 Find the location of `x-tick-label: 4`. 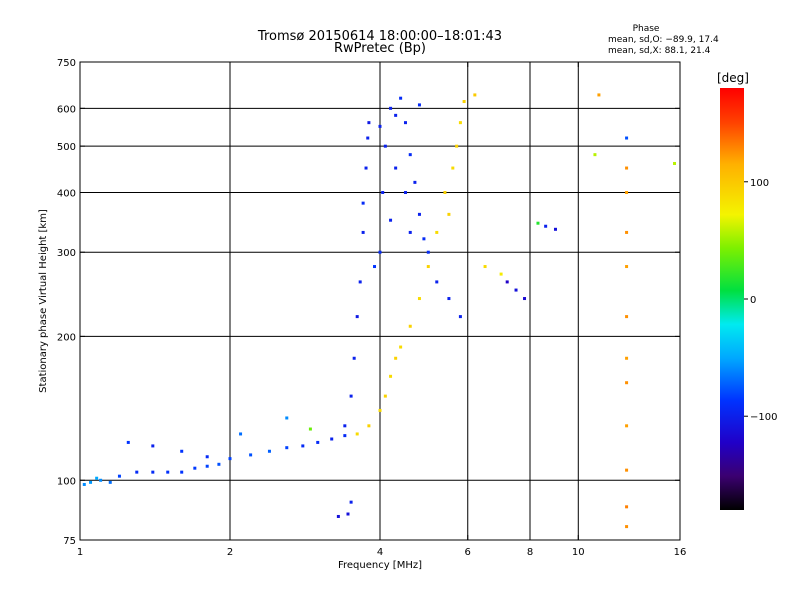

x-tick-label: 4 is located at coordinates (380, 552).